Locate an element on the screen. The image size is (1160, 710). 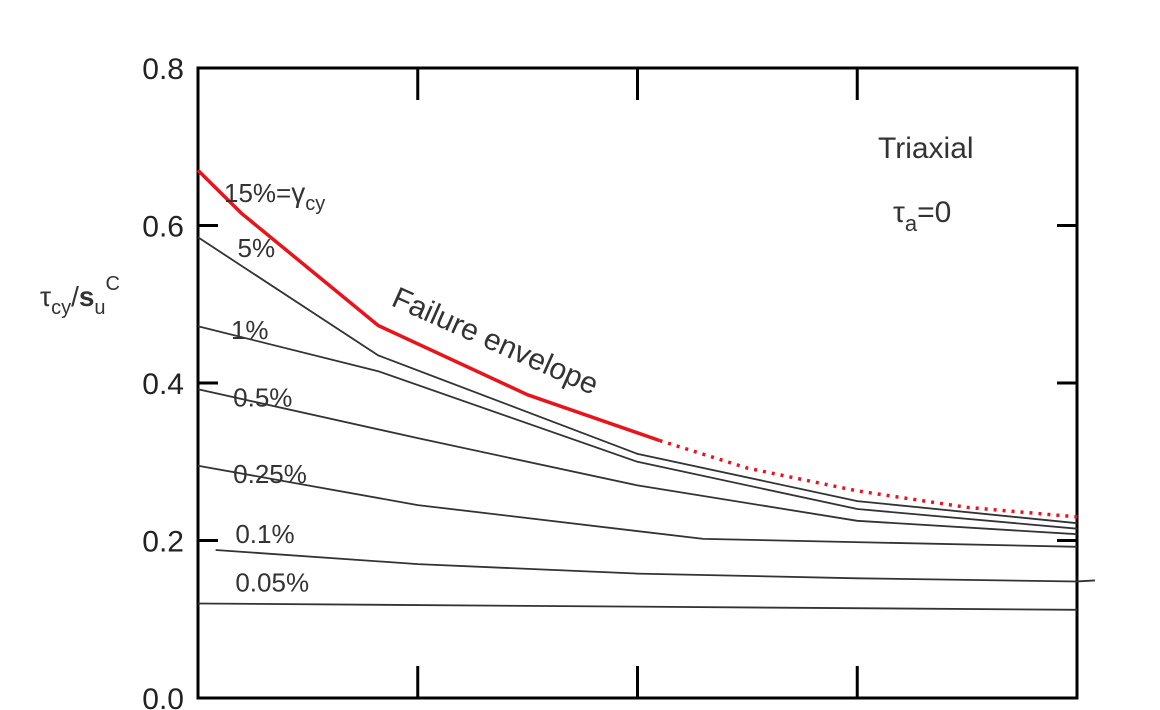
curve-label: 0.25% is located at coordinates (270, 474).